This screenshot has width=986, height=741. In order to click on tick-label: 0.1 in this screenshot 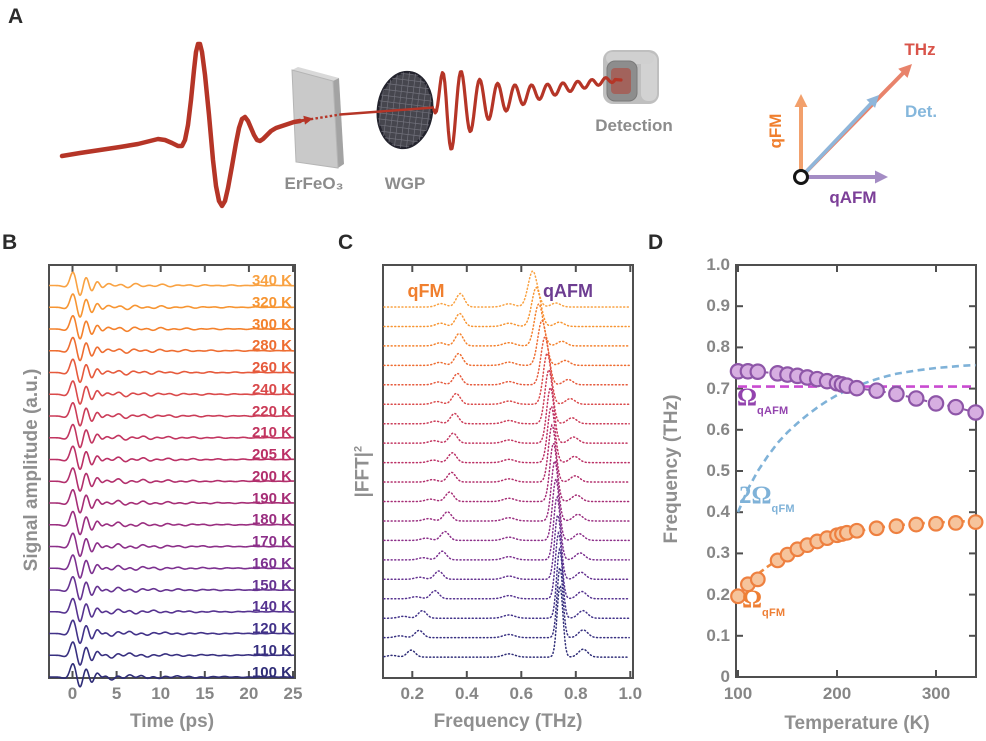, I will do `click(718, 635)`.